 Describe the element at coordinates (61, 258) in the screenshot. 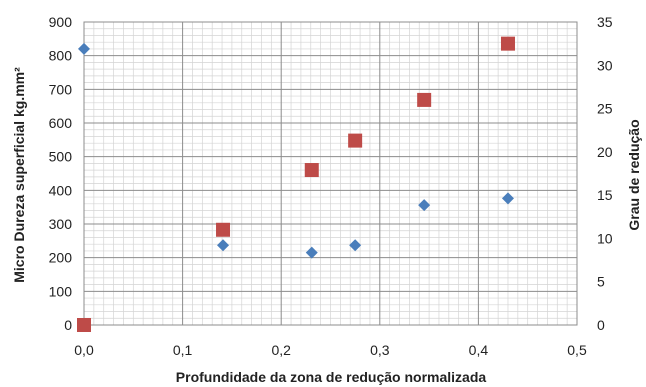

I see `y-tick-label: 200` at that location.